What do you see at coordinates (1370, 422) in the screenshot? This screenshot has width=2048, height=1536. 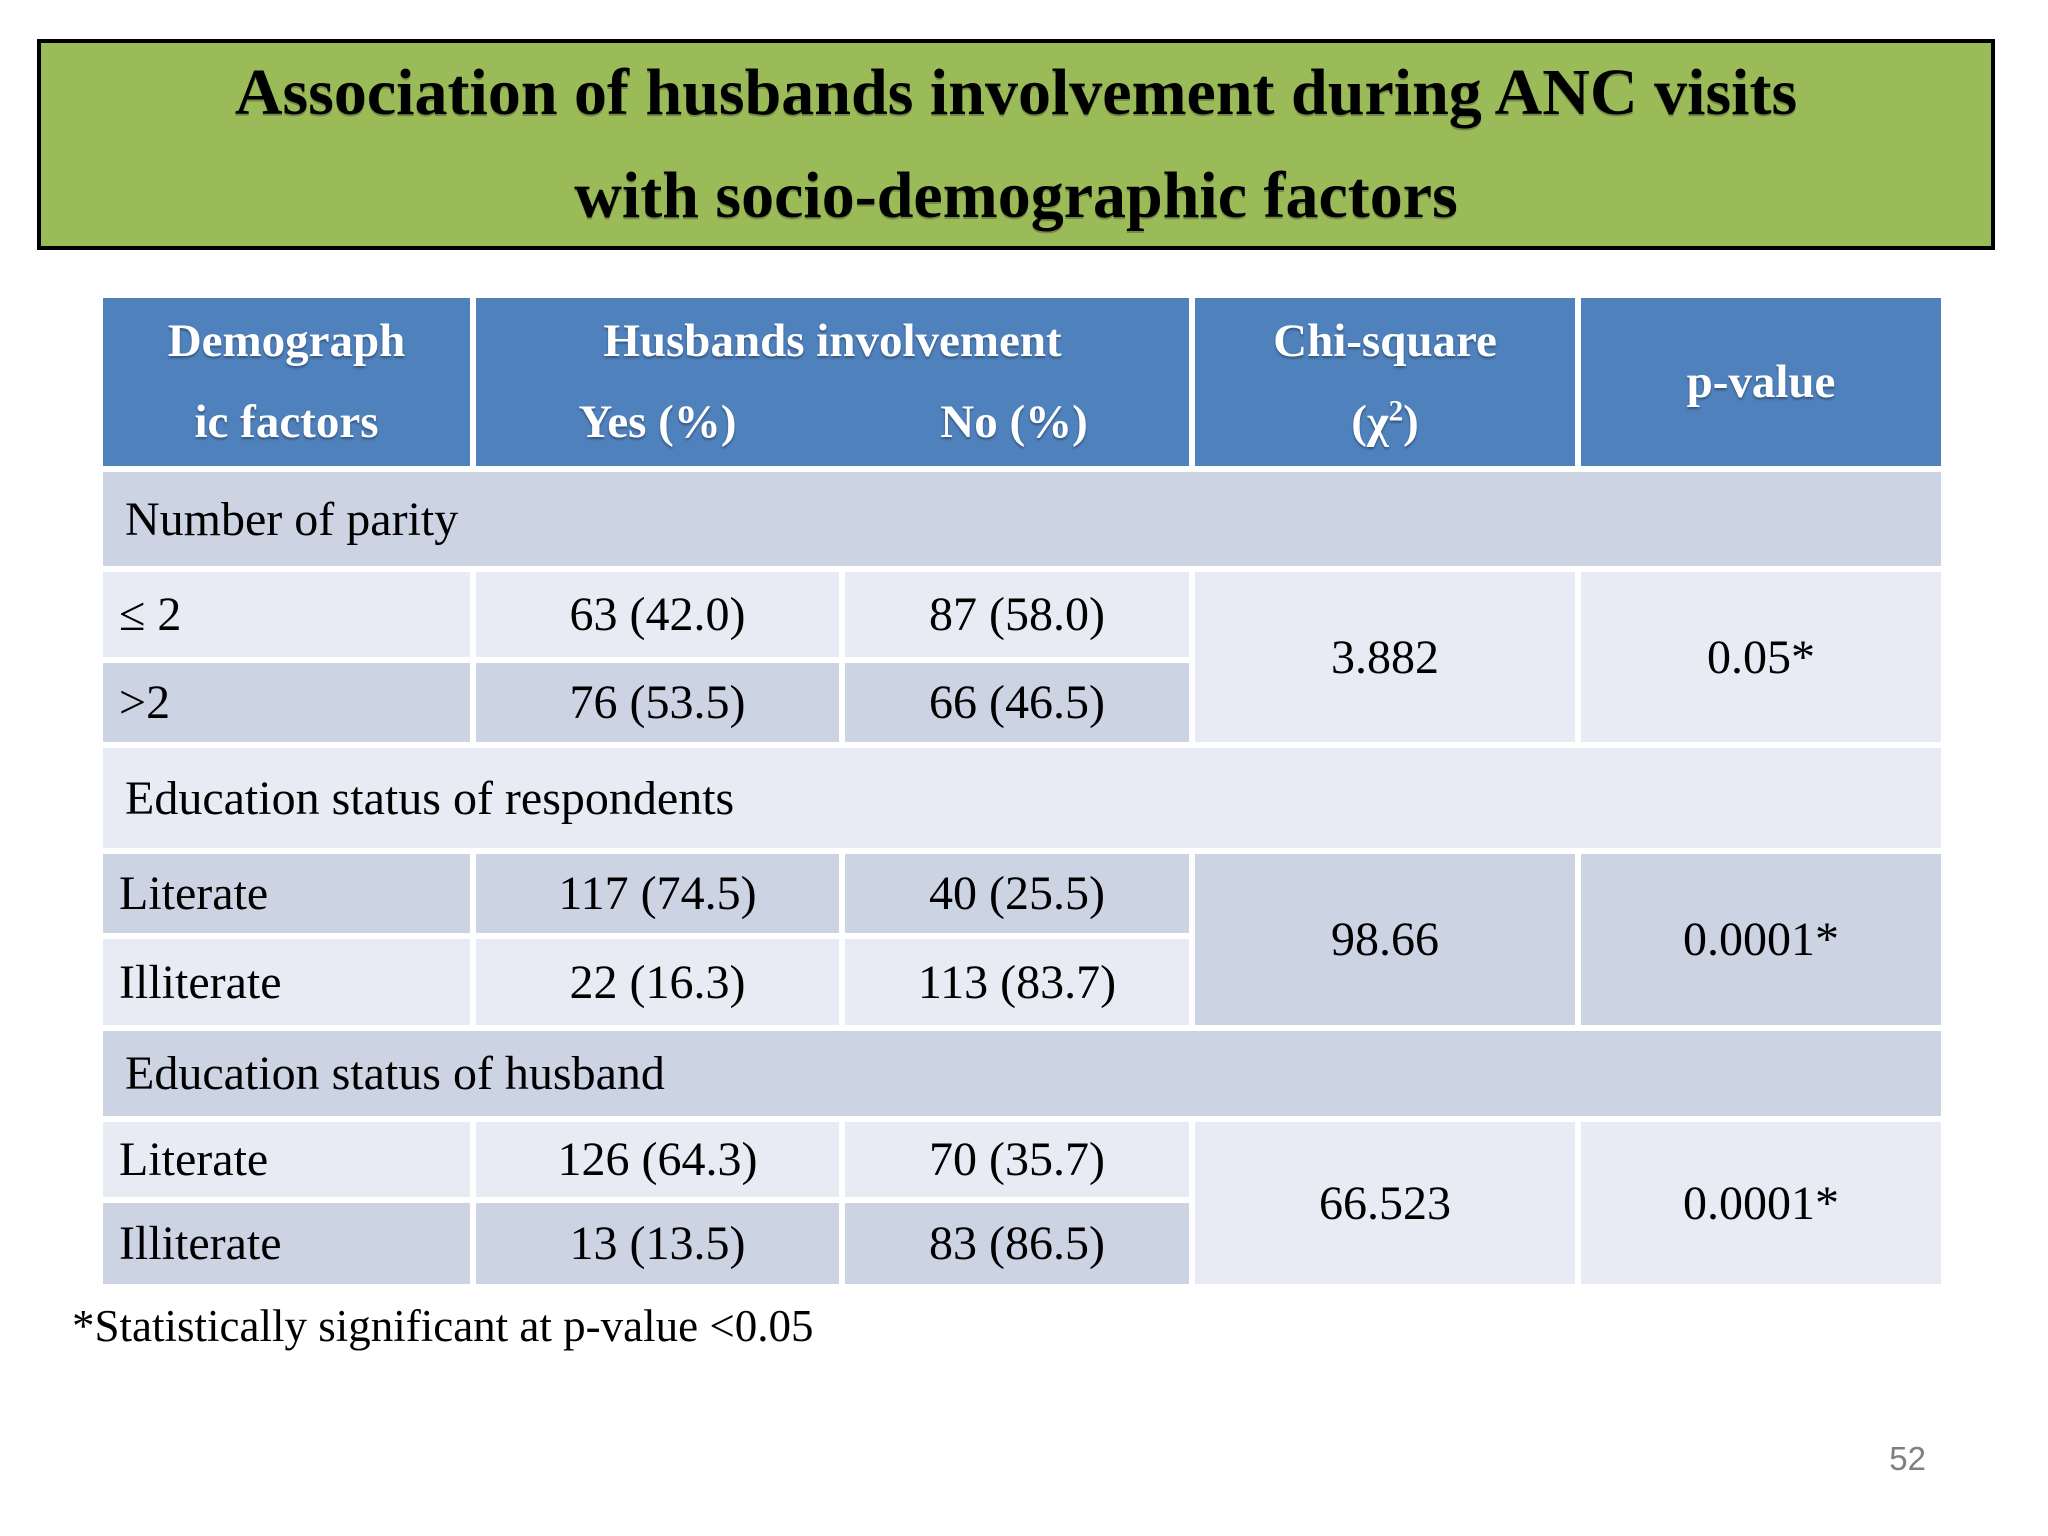 I see `chi-open: (χ` at bounding box center [1370, 422].